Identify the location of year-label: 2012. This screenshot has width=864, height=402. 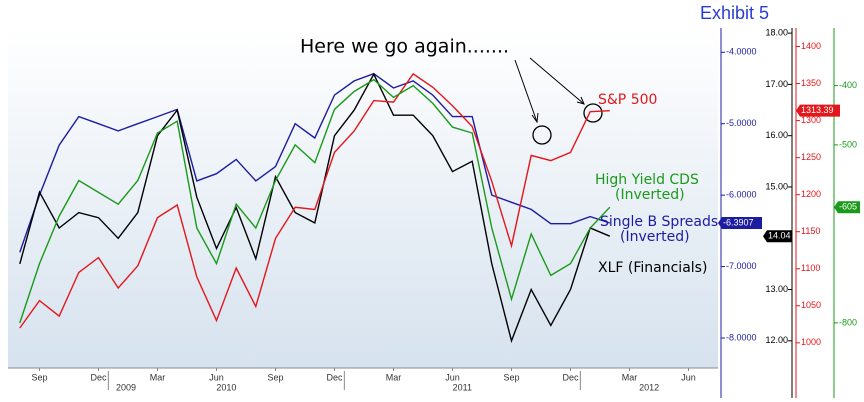
(649, 387).